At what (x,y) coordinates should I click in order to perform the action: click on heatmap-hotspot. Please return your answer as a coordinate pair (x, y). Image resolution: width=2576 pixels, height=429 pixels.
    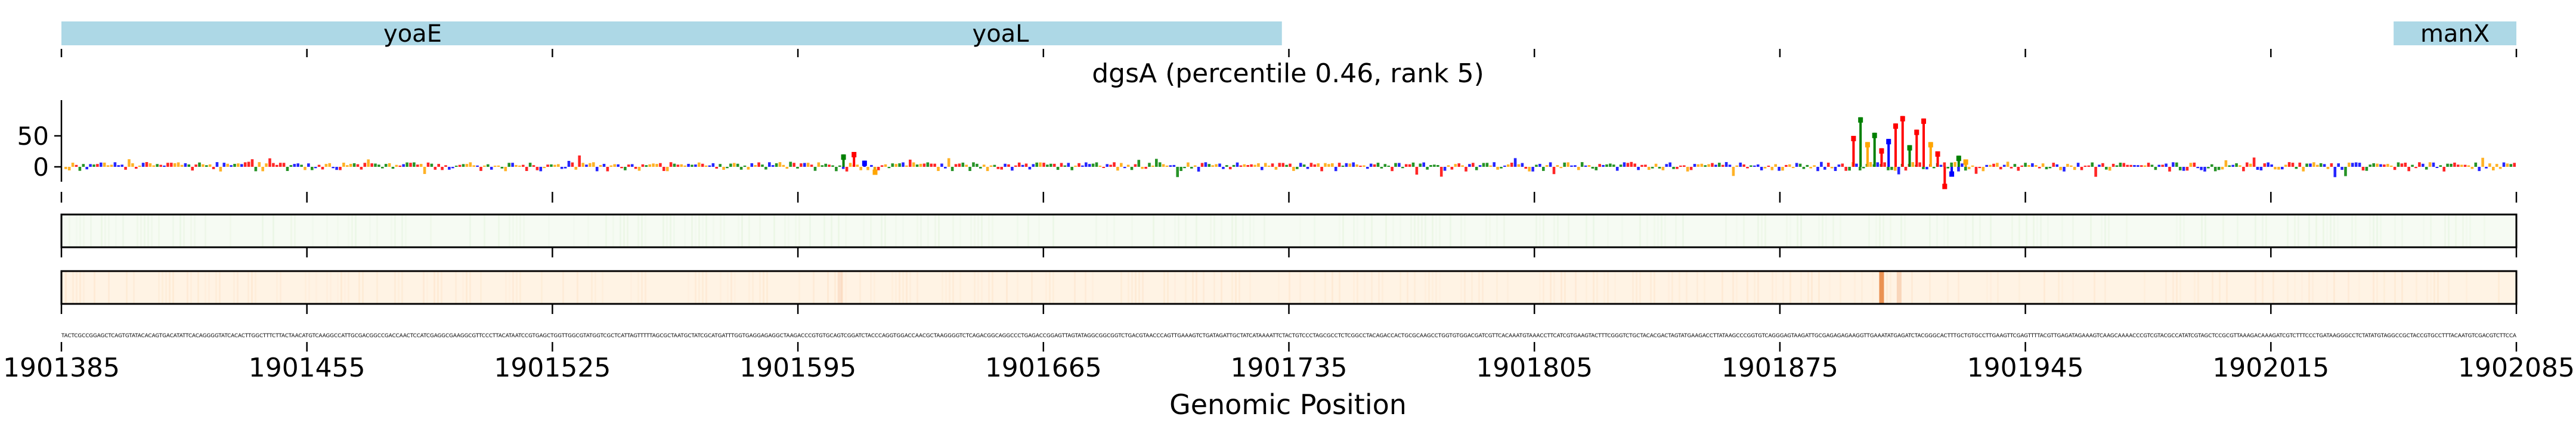
    Looking at the image, I should click on (840, 287).